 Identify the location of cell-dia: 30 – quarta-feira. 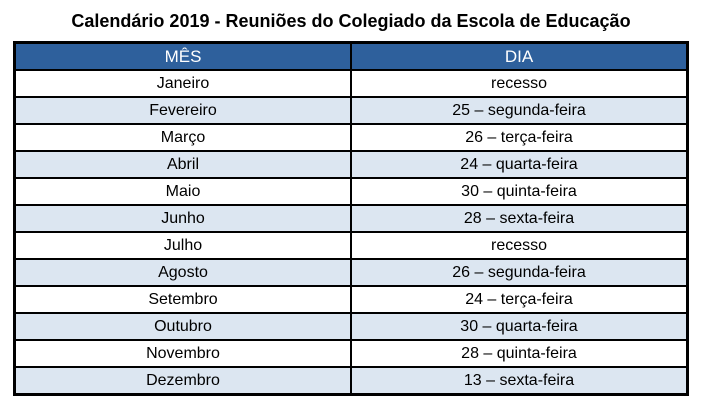
(519, 326).